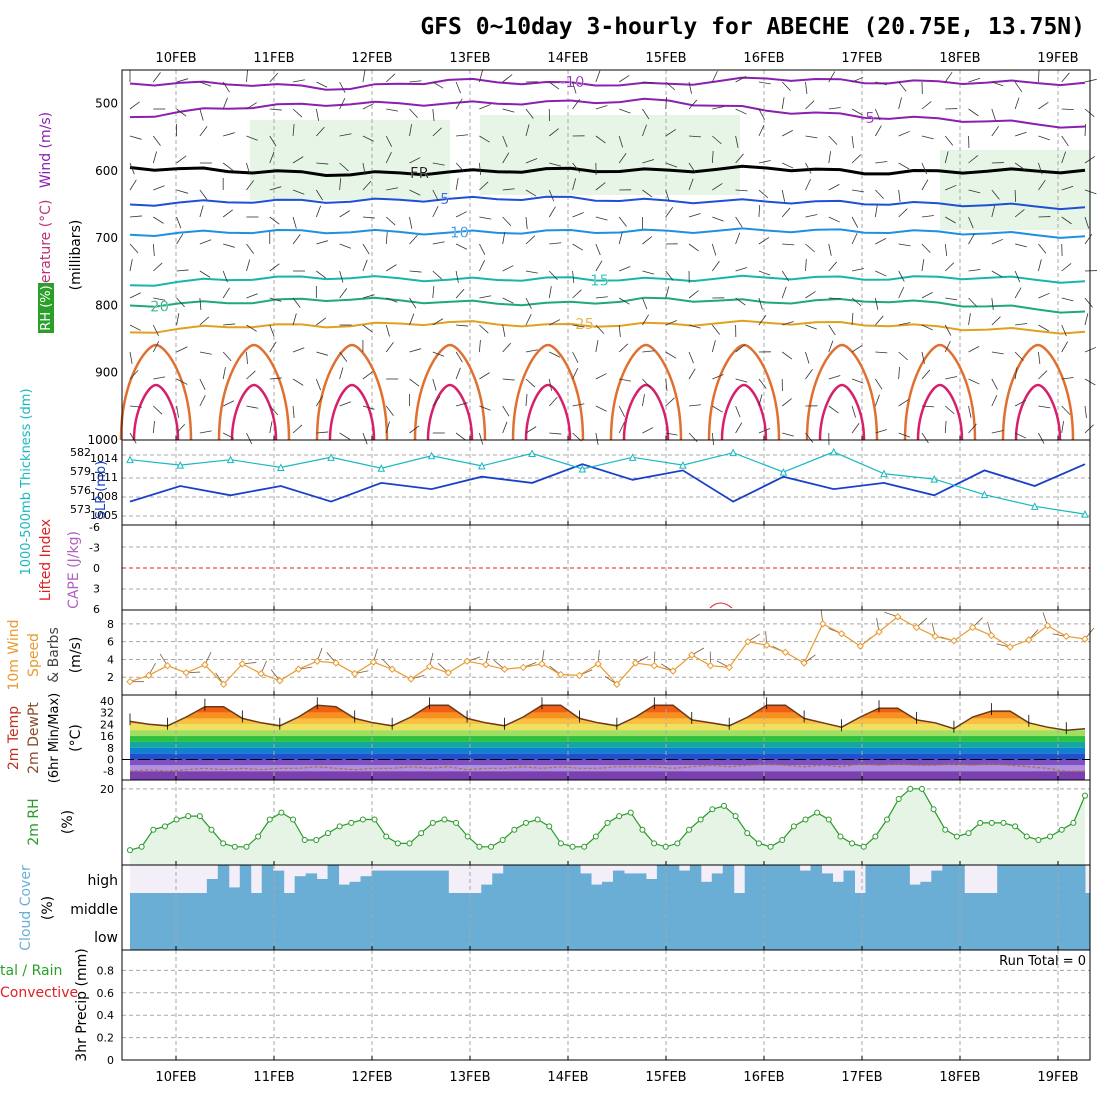 The image size is (1100, 1104). Describe the element at coordinates (665, 58) in the screenshot. I see `date-label-top: 15FEB` at that location.